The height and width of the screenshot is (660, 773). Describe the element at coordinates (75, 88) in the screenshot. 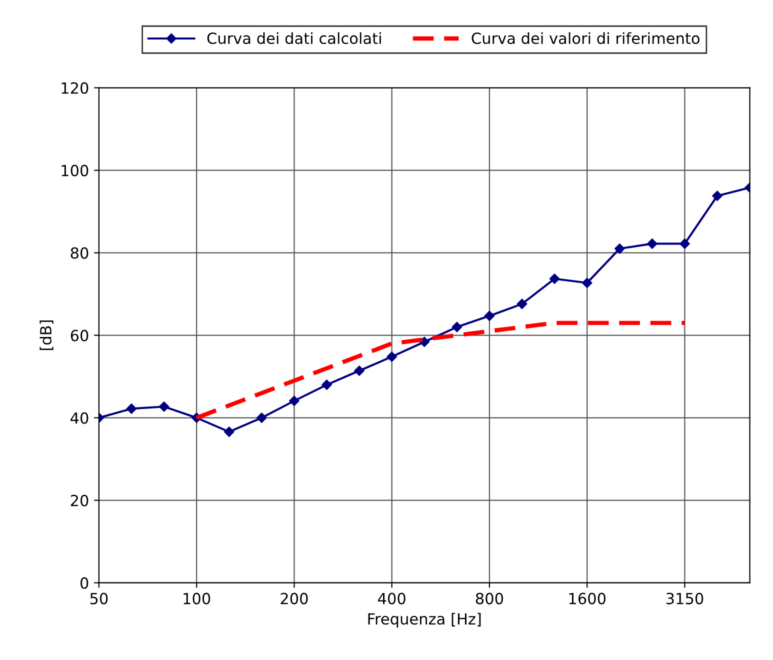

I see `y-tick-label: 120` at that location.